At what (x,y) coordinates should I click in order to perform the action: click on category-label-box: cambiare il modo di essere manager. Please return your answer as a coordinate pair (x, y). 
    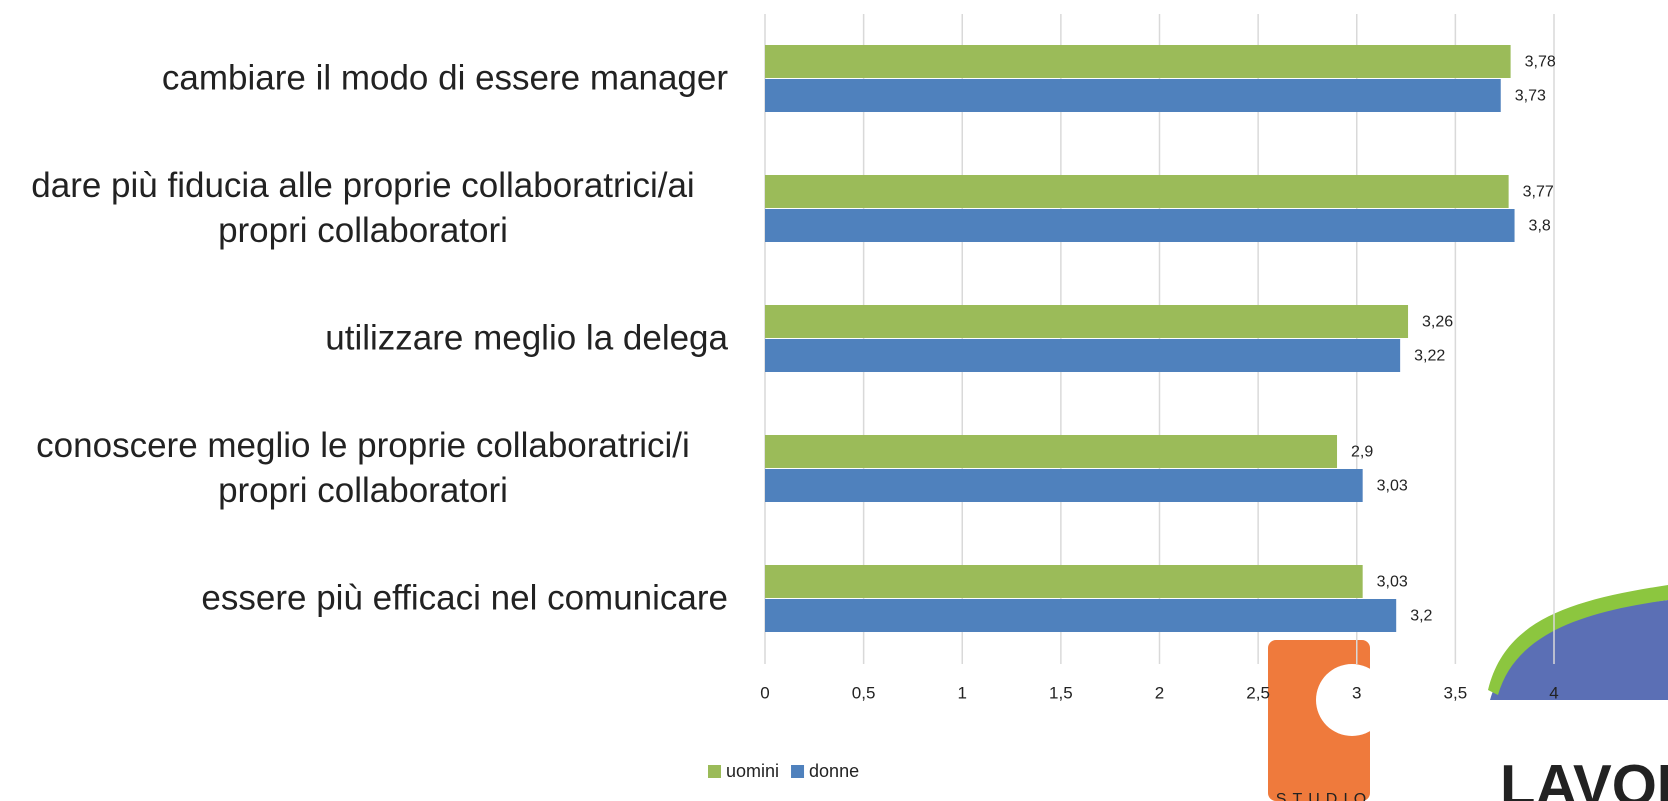
    Looking at the image, I should click on (364, 79).